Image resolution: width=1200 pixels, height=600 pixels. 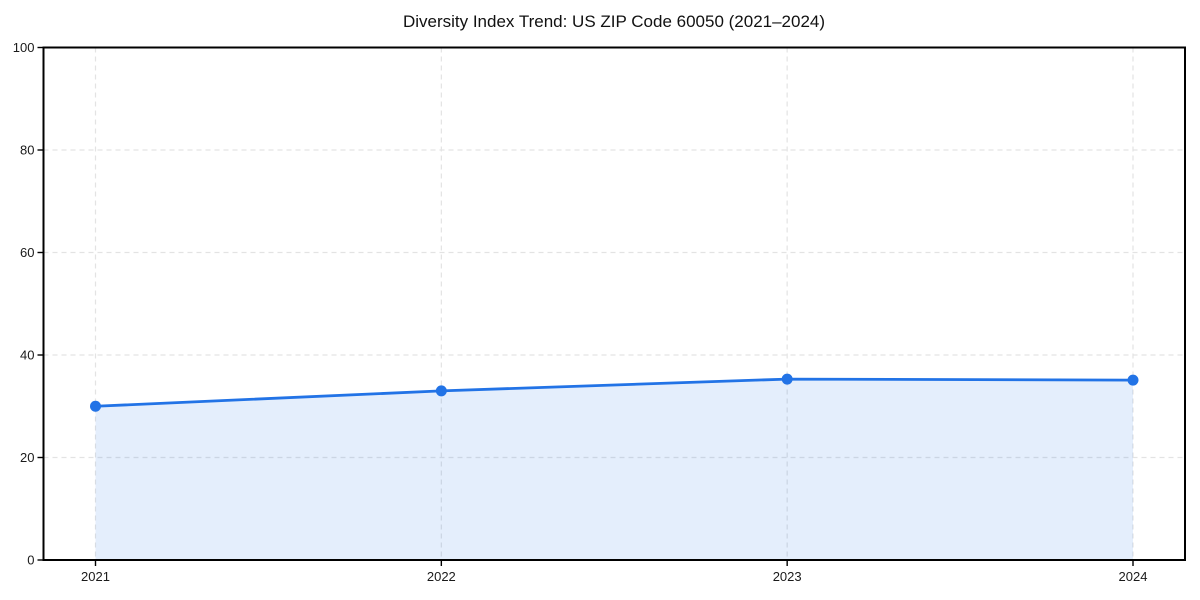 What do you see at coordinates (95, 406) in the screenshot?
I see `data-point-2021` at bounding box center [95, 406].